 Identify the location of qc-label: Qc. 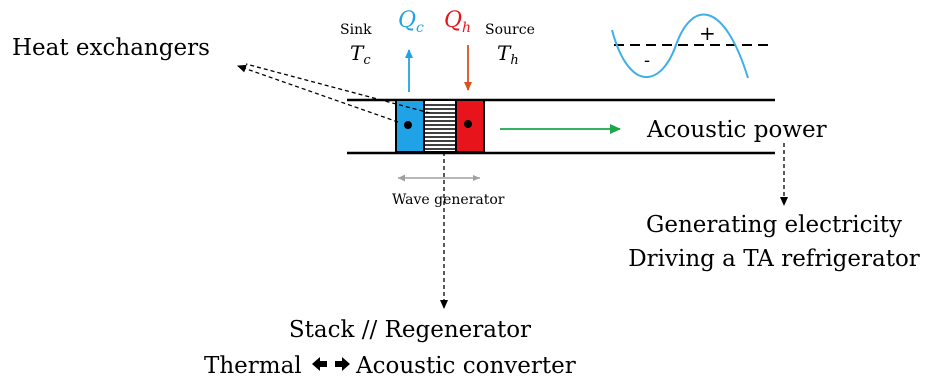
(411, 22).